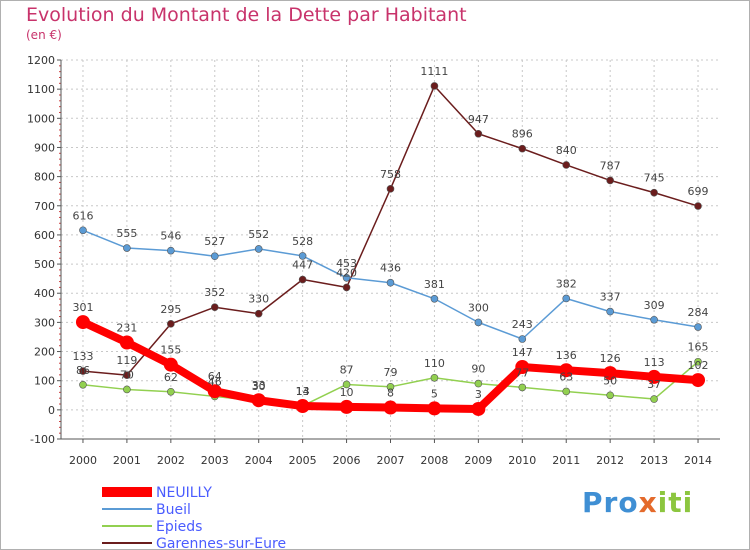 The height and width of the screenshot is (550, 750). What do you see at coordinates (698, 312) in the screenshot?
I see `data-label: 284` at bounding box center [698, 312].